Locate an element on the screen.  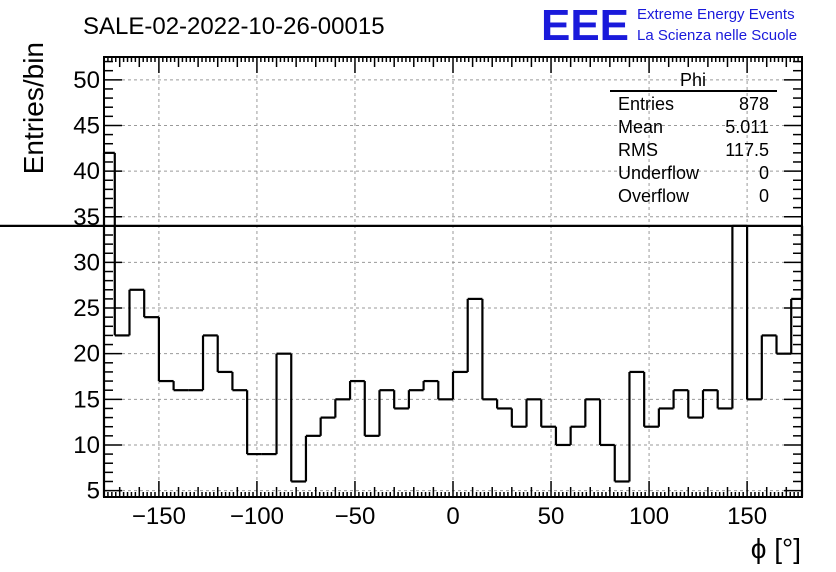
x-tick-label: 0 is located at coordinates (452, 516).